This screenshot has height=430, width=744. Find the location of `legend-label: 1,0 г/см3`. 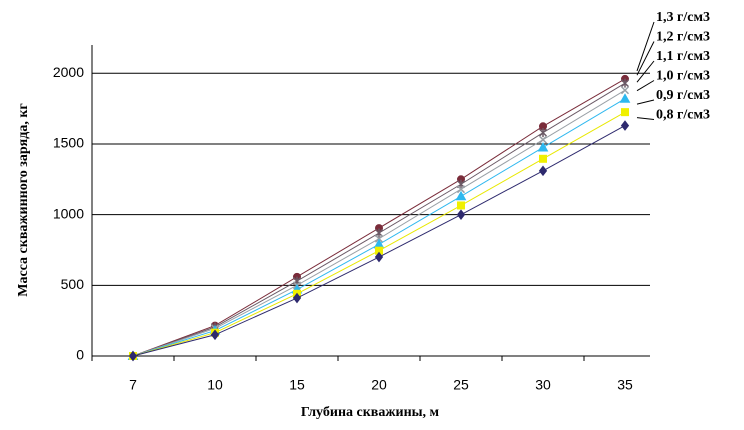

legend-label: 1,0 г/см3 is located at coordinates (683, 76).